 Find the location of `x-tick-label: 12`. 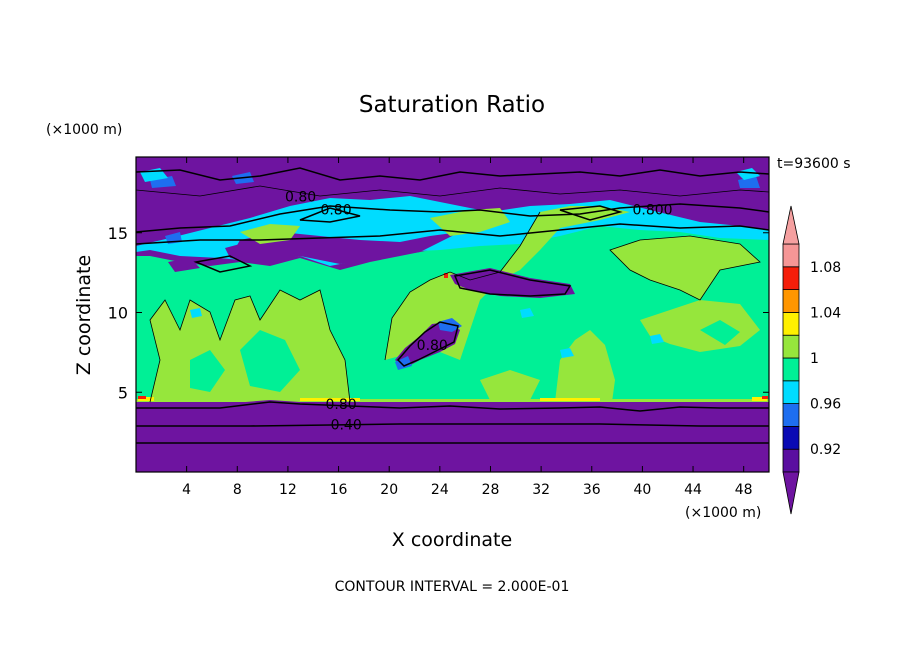

x-tick-label: 12 is located at coordinates (288, 490).